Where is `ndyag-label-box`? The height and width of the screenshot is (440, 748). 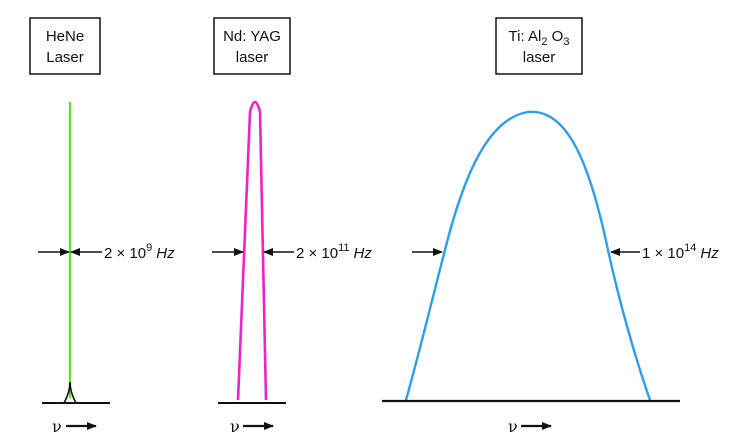
ndyag-label-box is located at coordinates (252, 46).